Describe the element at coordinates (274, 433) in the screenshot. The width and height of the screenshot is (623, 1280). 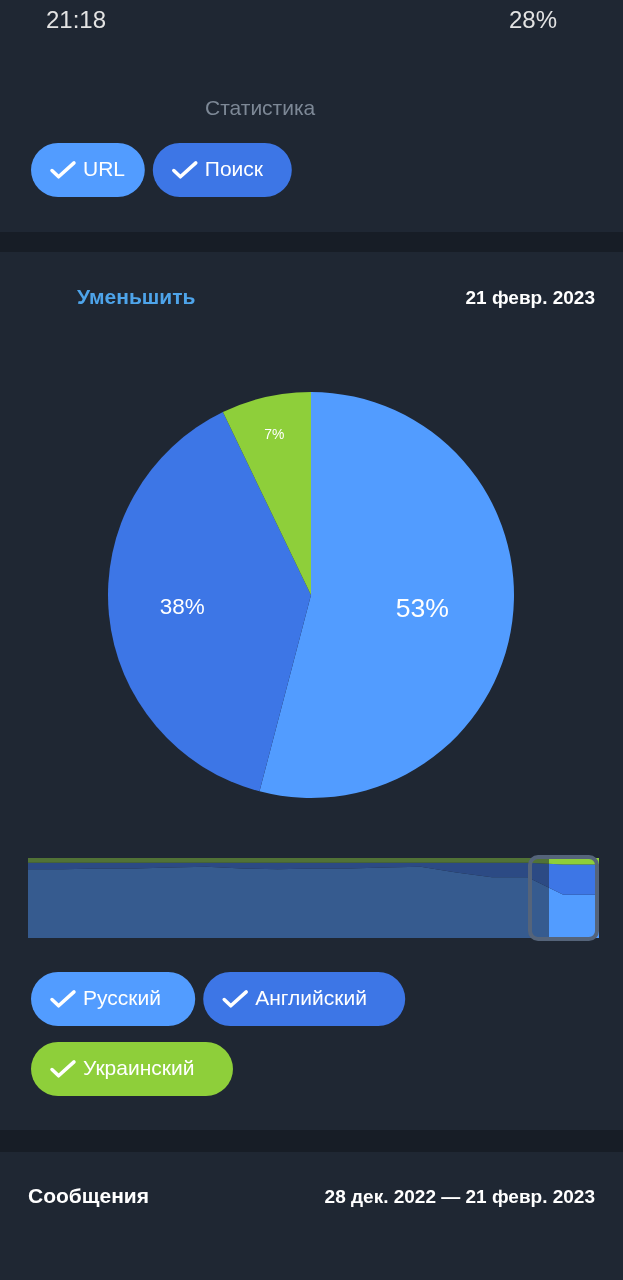
I see `data-label: 7%` at that location.